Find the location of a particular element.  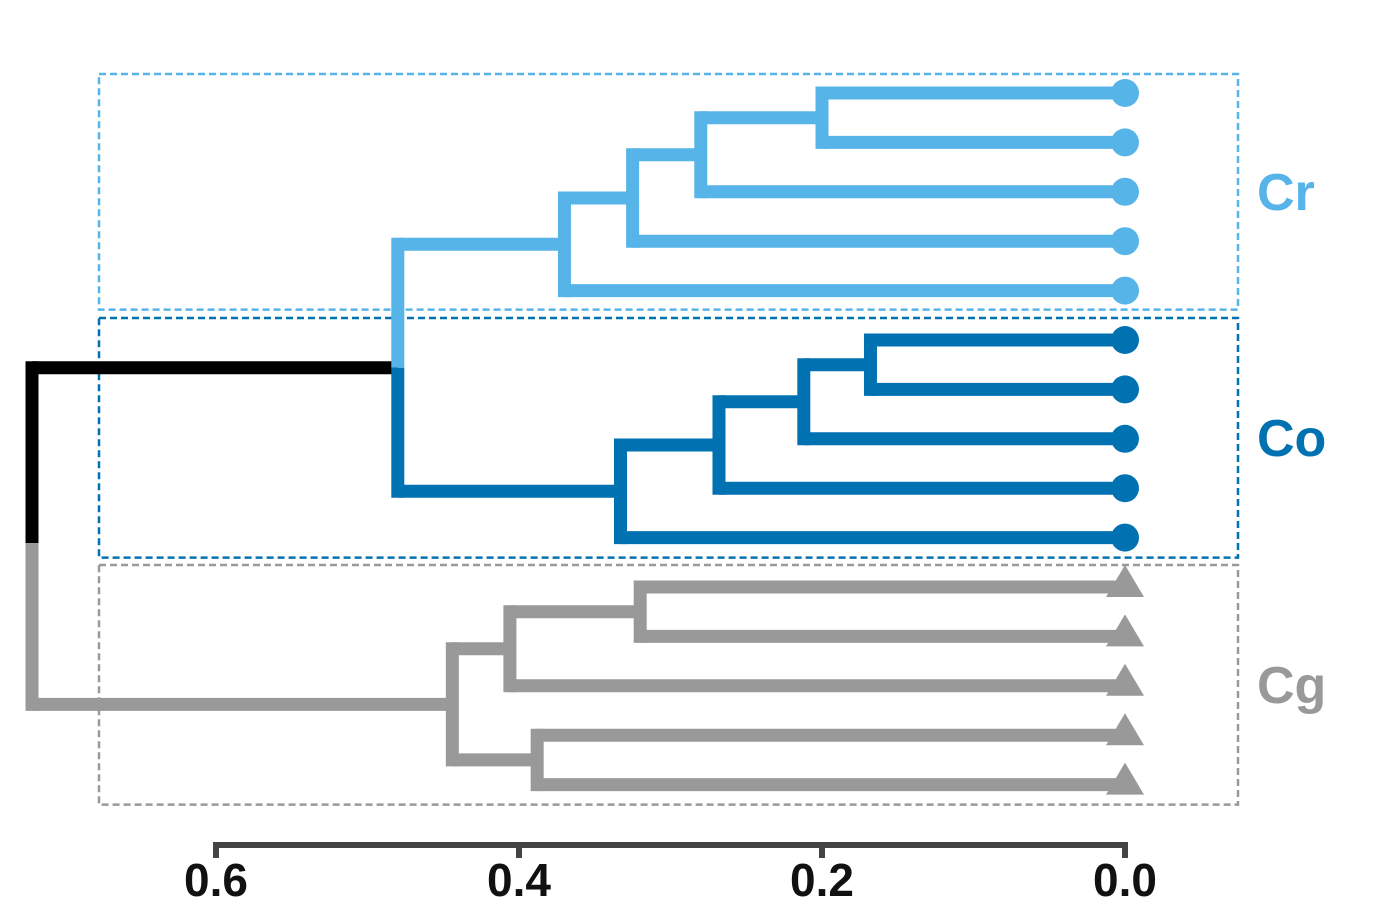

leaf-markers is located at coordinates (1125, 437).